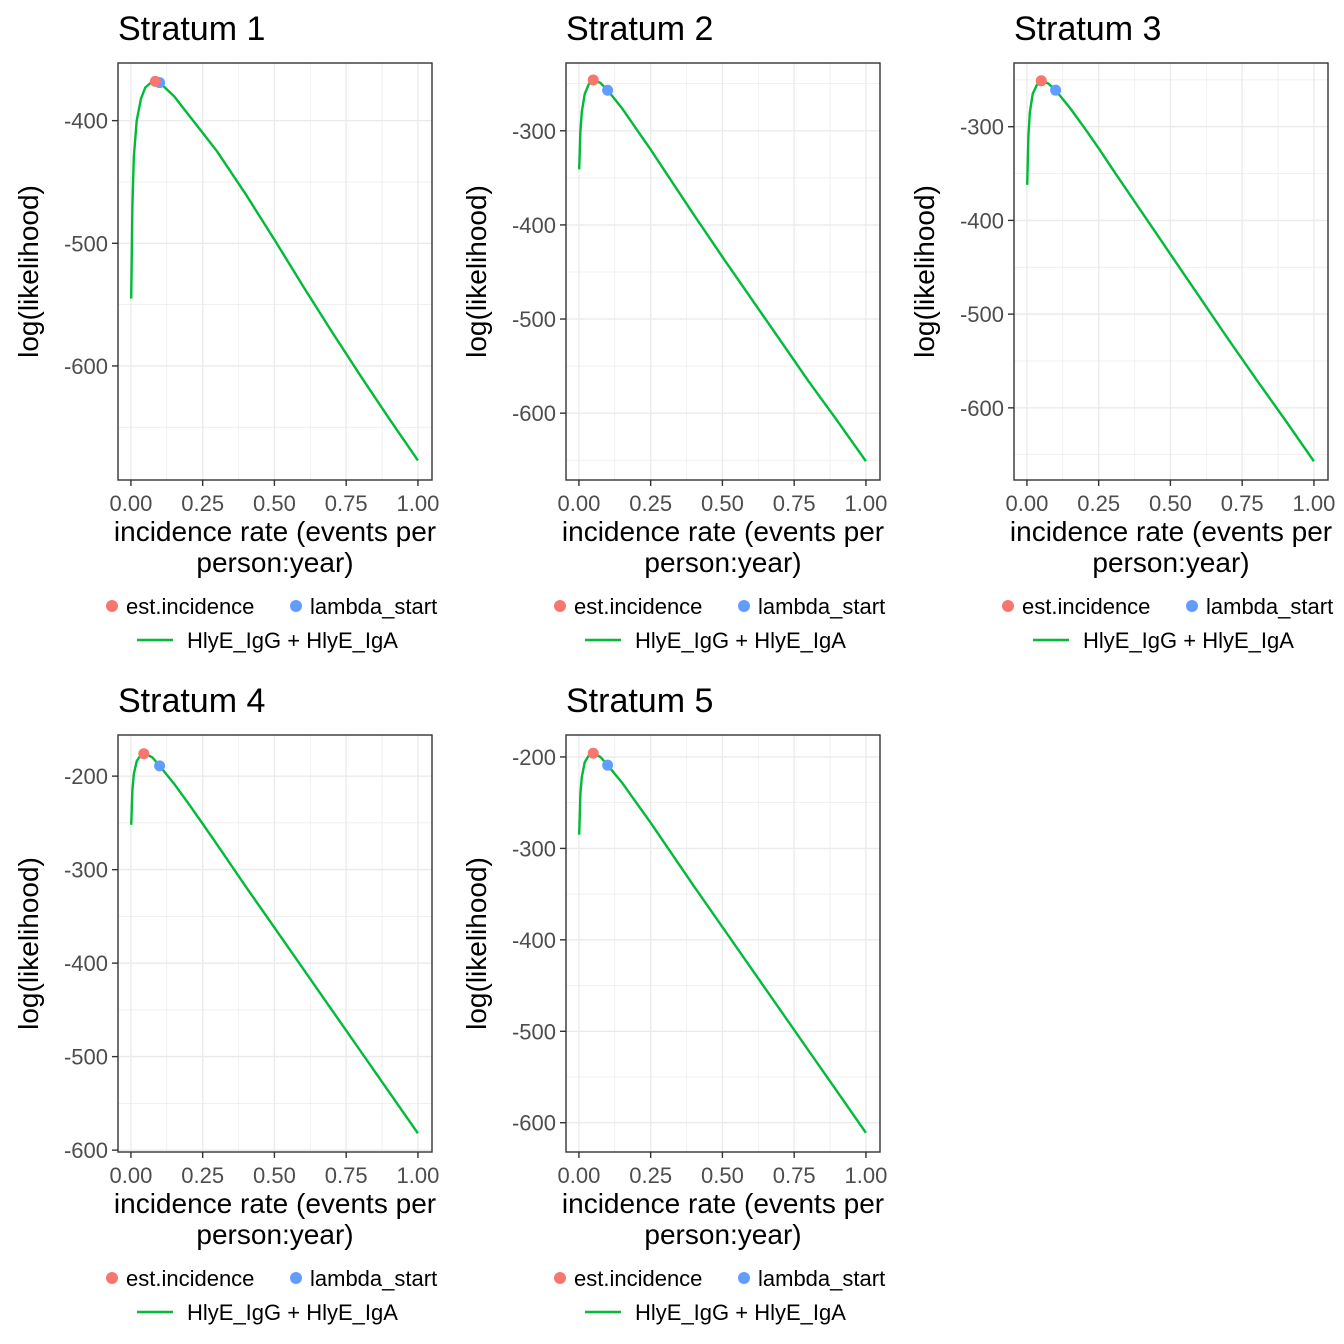 Image resolution: width=1344 pixels, height=1344 pixels. Describe the element at coordinates (639, 29) in the screenshot. I see `panel-title: Stratum 2` at that location.